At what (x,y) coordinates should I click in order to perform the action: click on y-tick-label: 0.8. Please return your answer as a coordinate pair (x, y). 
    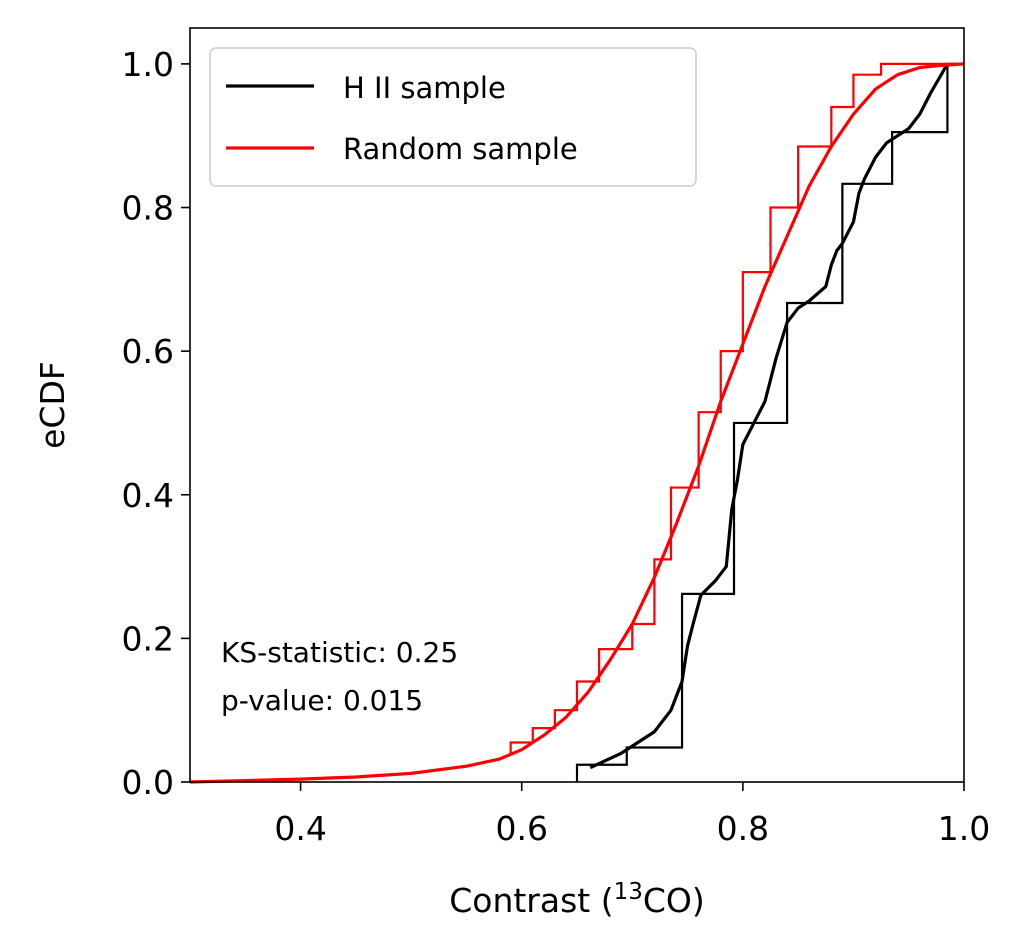
    Looking at the image, I should click on (148, 208).